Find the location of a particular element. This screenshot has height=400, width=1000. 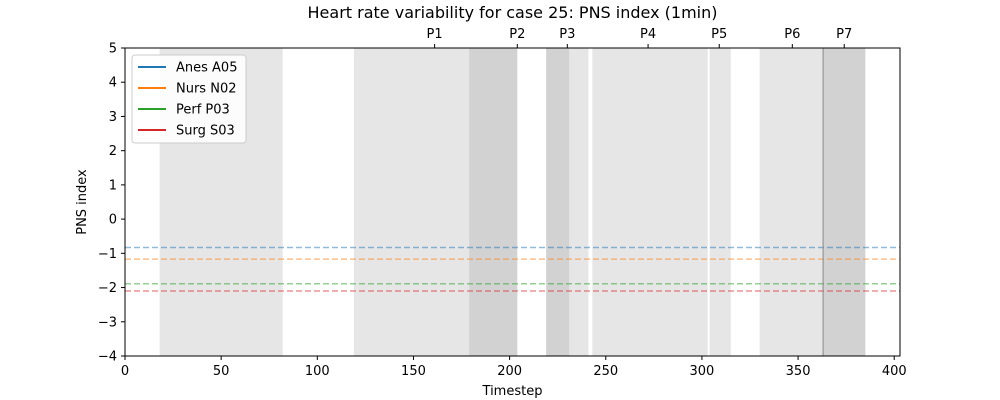

x-axis-ticks: 0 50 100 150 200 250 300 350 400 is located at coordinates (514, 367).